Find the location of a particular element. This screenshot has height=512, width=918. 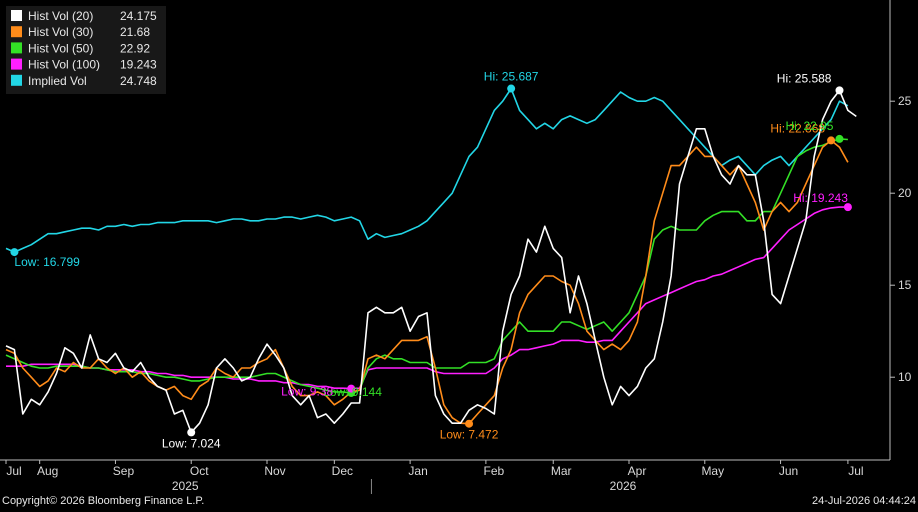

y-tick-label: 25 is located at coordinates (905, 101).